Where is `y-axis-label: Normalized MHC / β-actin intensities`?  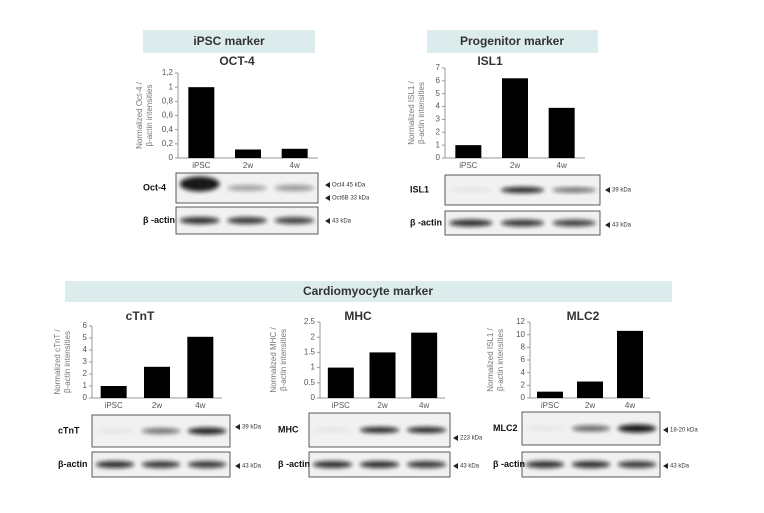
y-axis-label: Normalized MHC / β-actin intensities is located at coordinates (278, 360).